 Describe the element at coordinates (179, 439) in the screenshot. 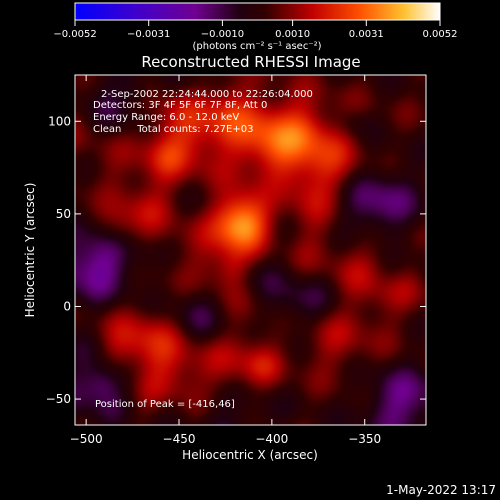

I see `x-tick-label: −450` at that location.